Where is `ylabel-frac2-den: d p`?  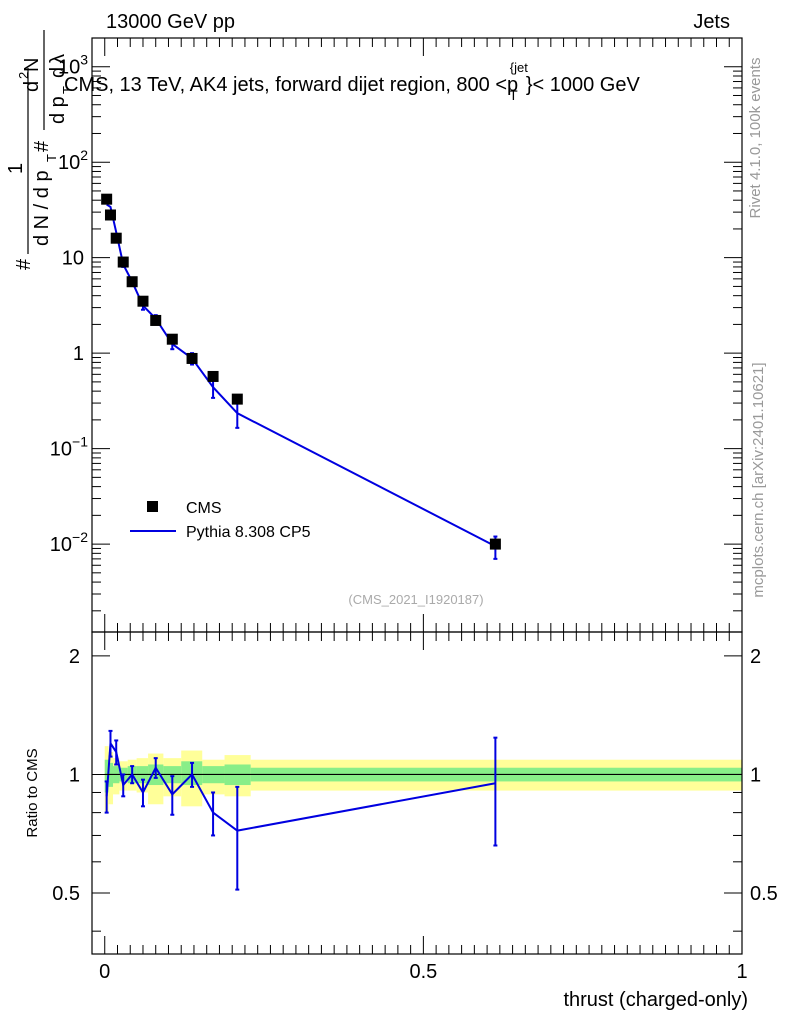 ylabel-frac2-den: d p is located at coordinates (58, 110).